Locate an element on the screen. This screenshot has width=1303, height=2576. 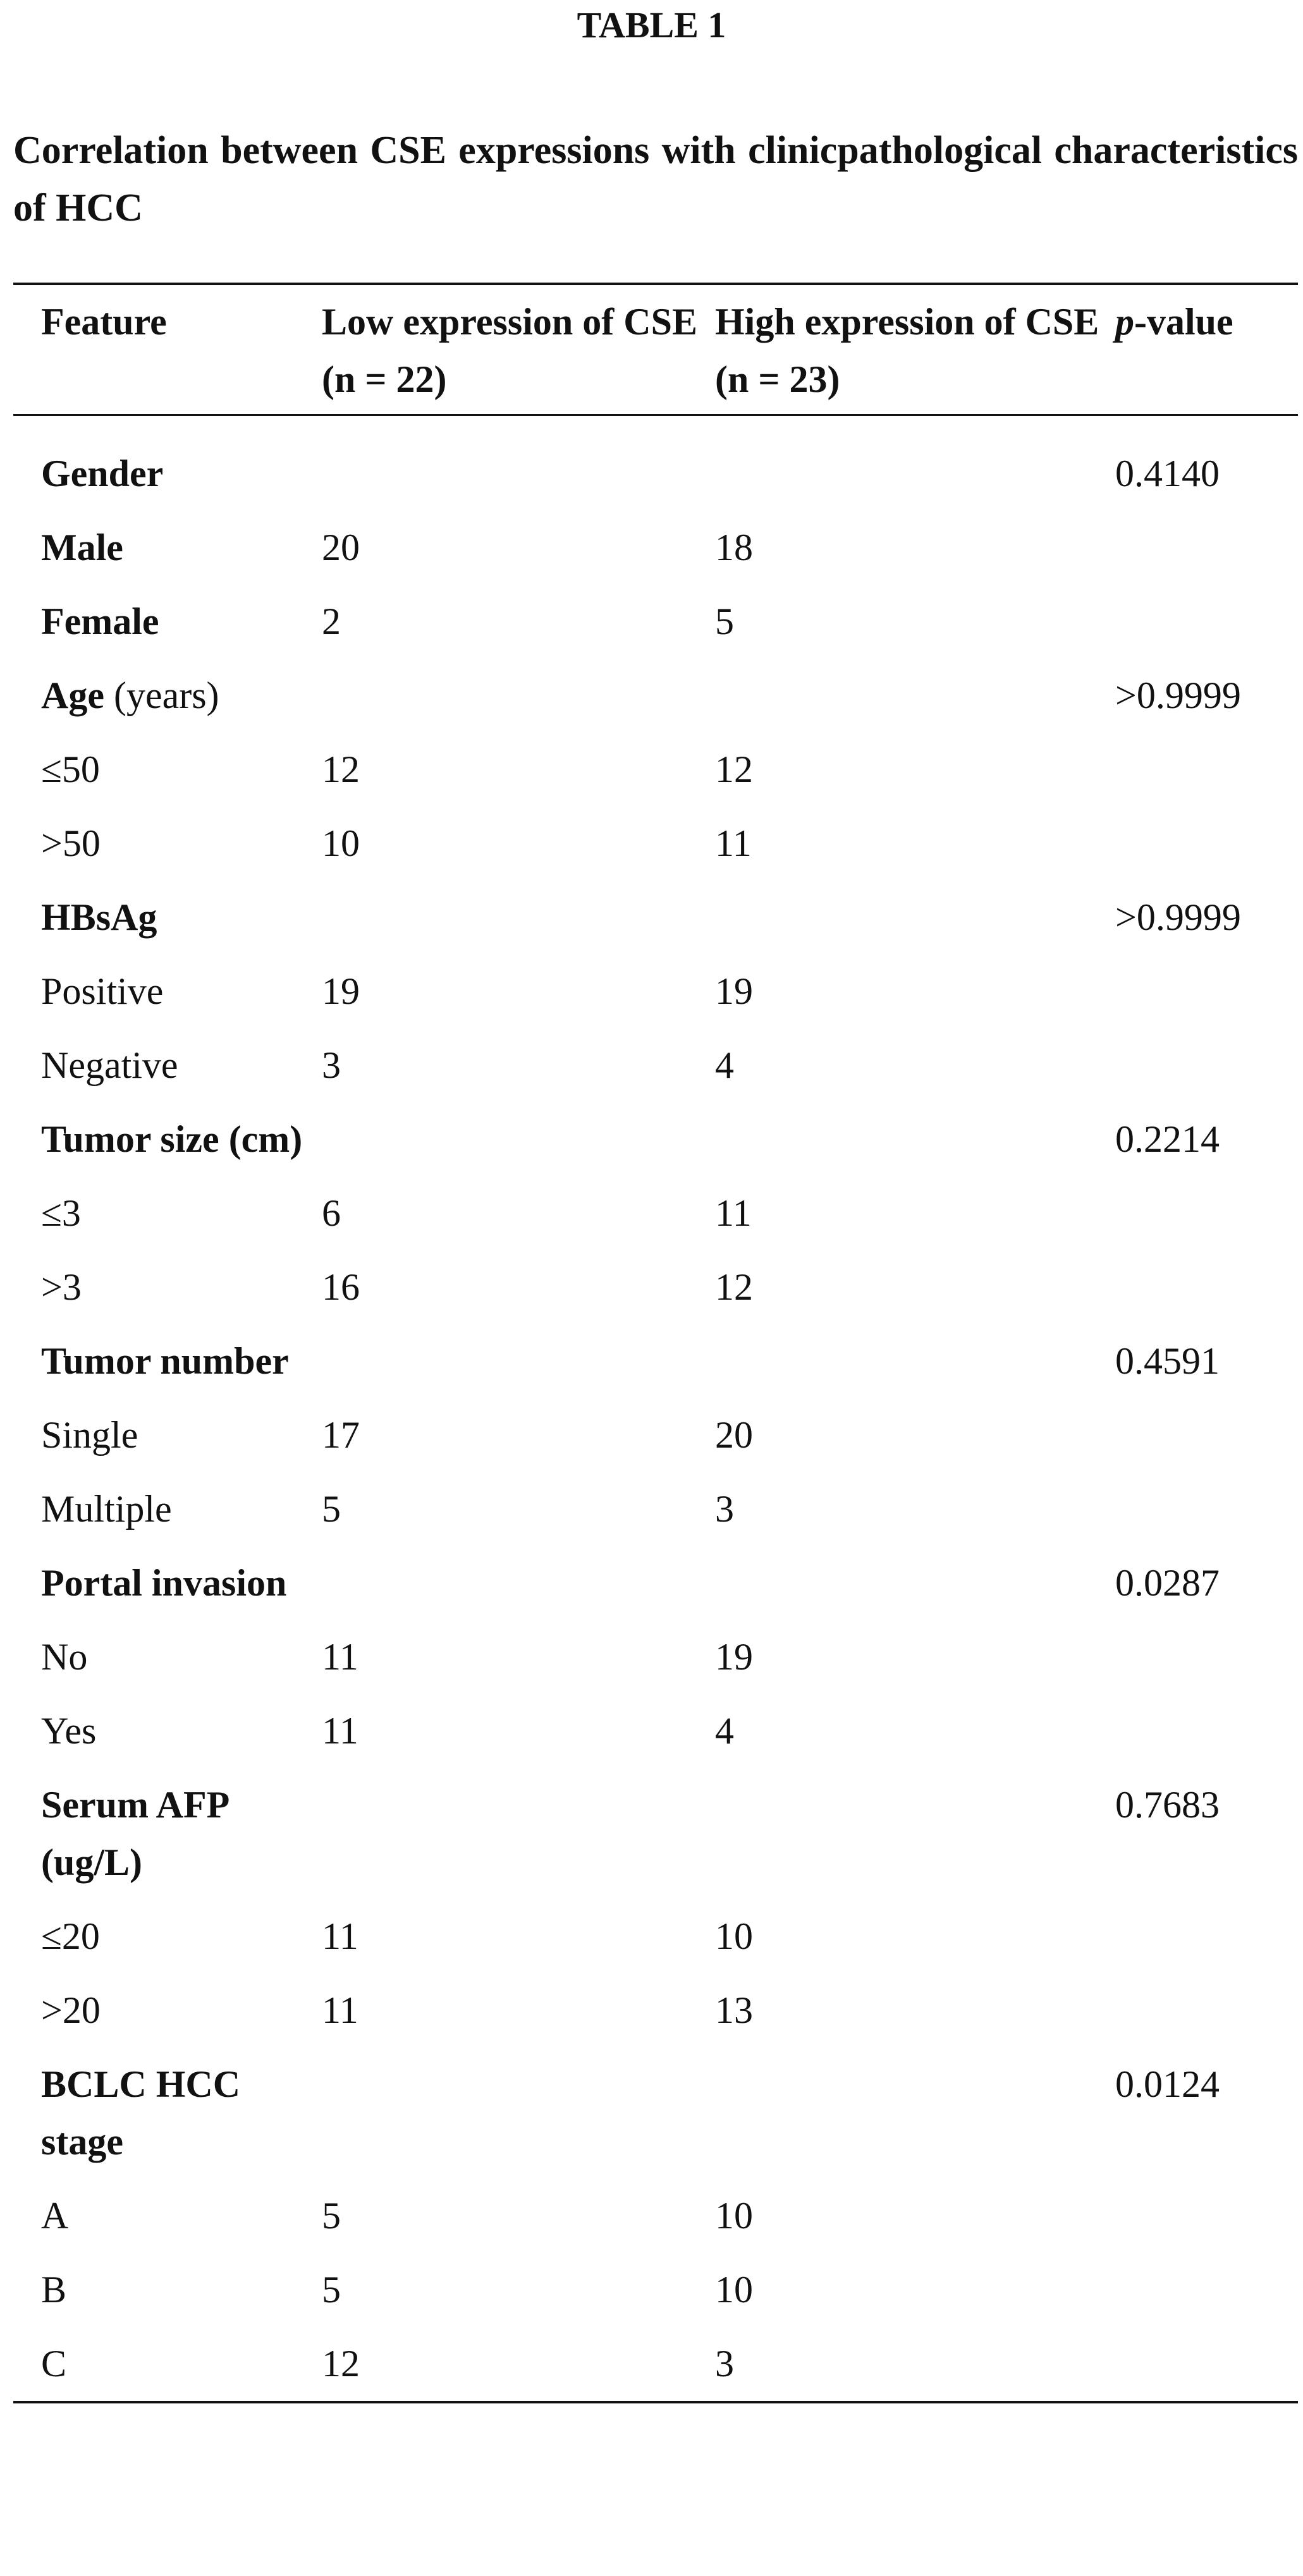
high-cell: 12 is located at coordinates (903, 1287).